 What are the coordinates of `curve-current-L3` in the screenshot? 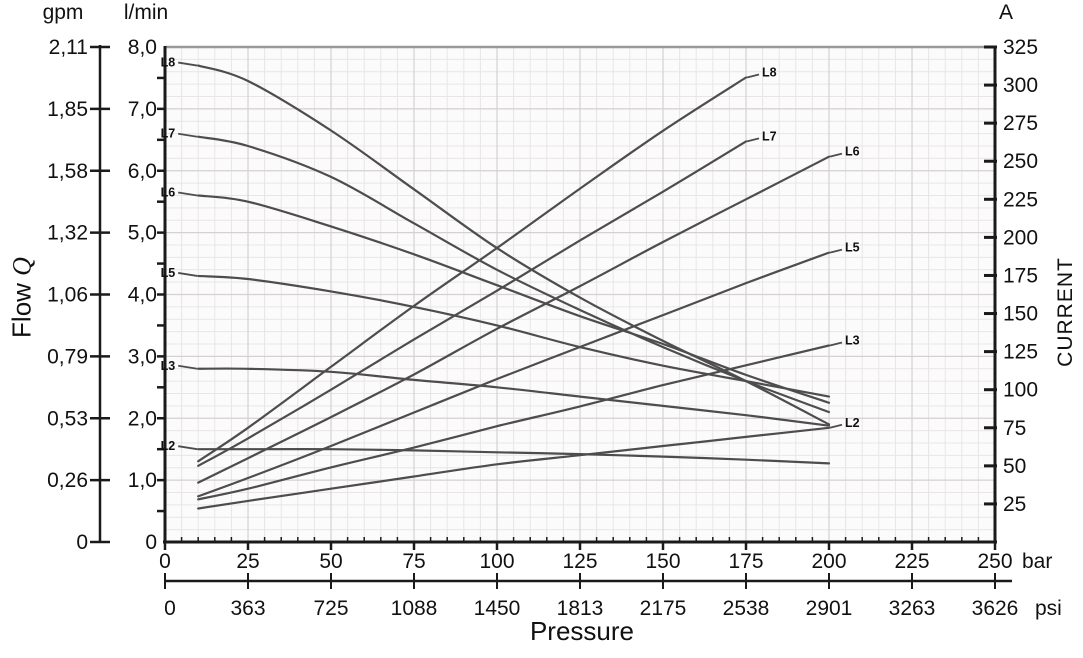 It's located at (514, 422).